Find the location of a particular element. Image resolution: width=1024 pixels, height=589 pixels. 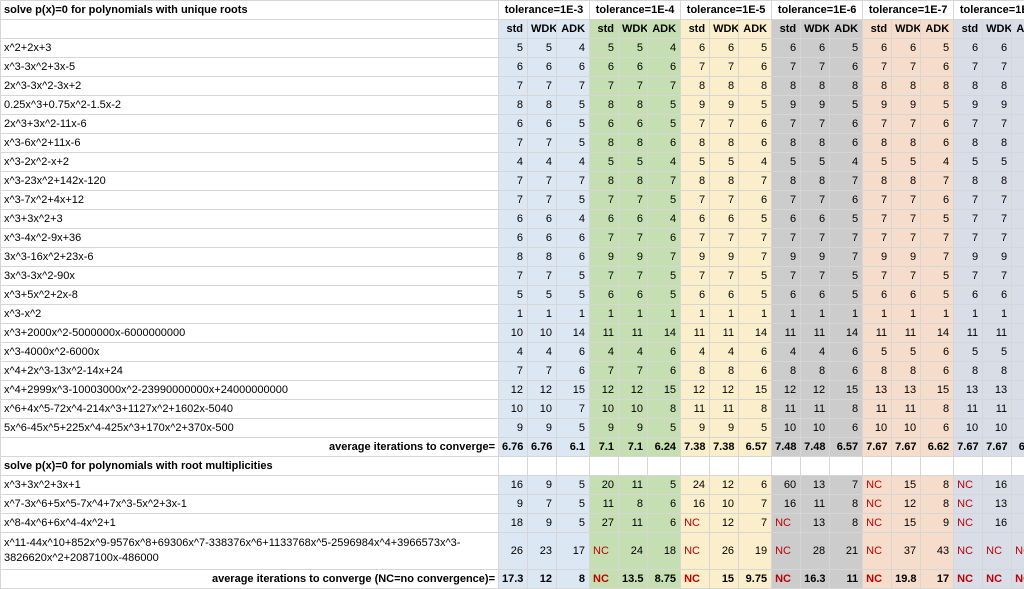

iteration-value: 17 is located at coordinates (573, 551).